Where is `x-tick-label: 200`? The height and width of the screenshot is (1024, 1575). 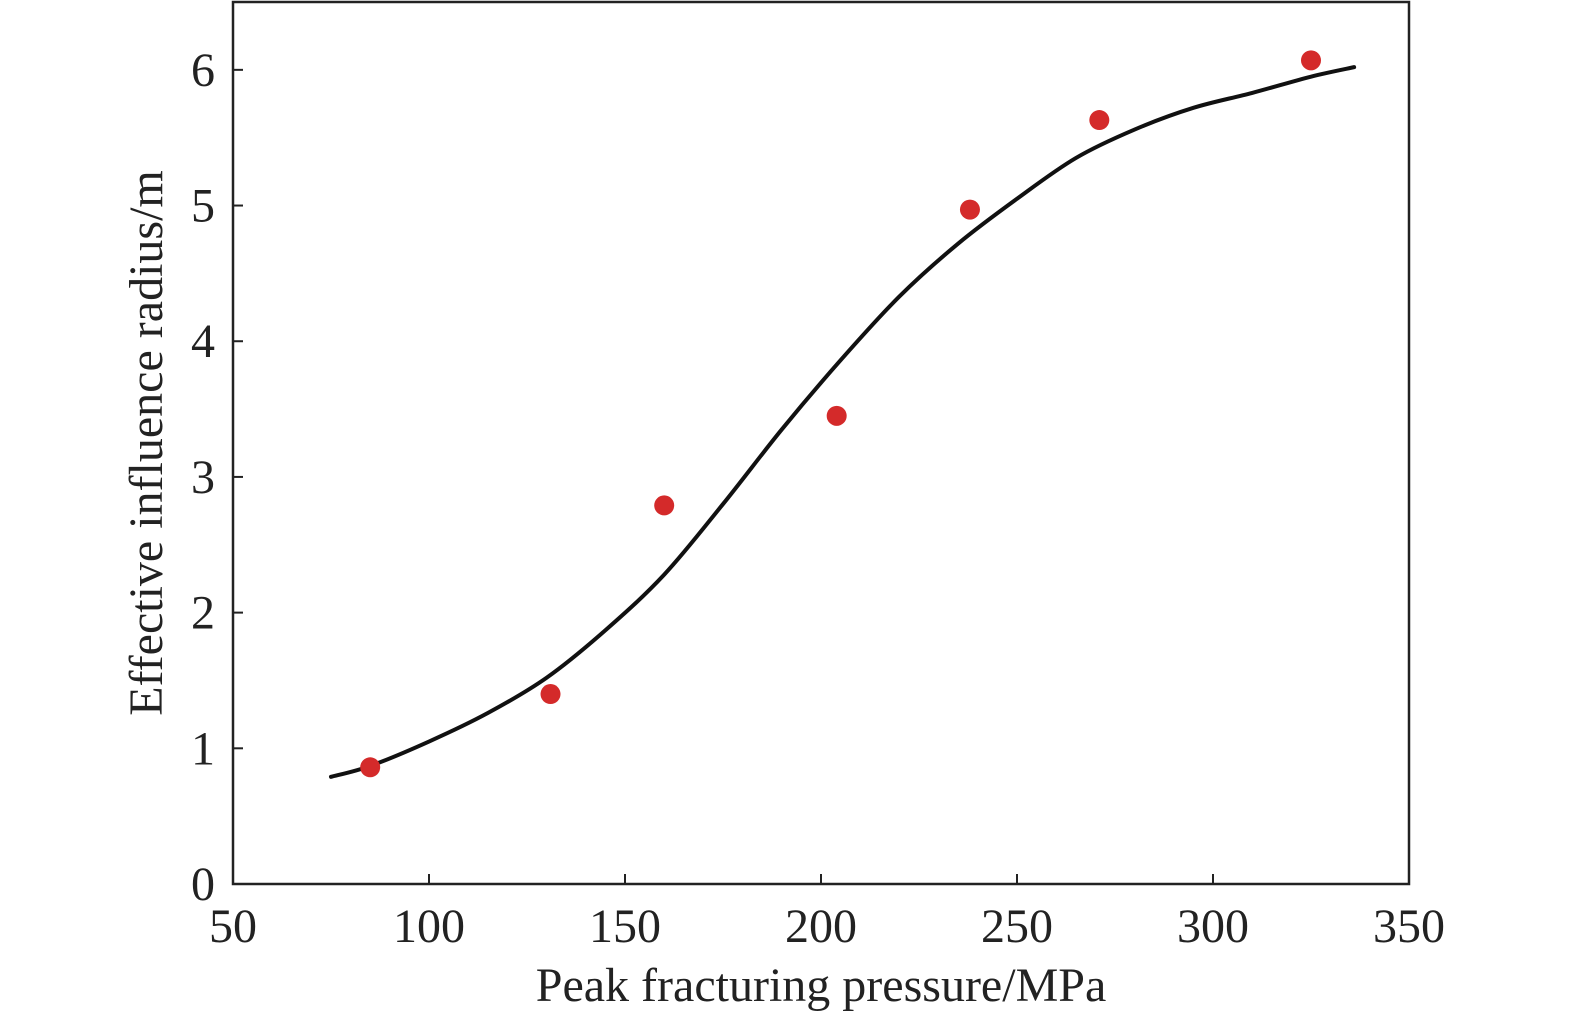 x-tick-label: 200 is located at coordinates (821, 926).